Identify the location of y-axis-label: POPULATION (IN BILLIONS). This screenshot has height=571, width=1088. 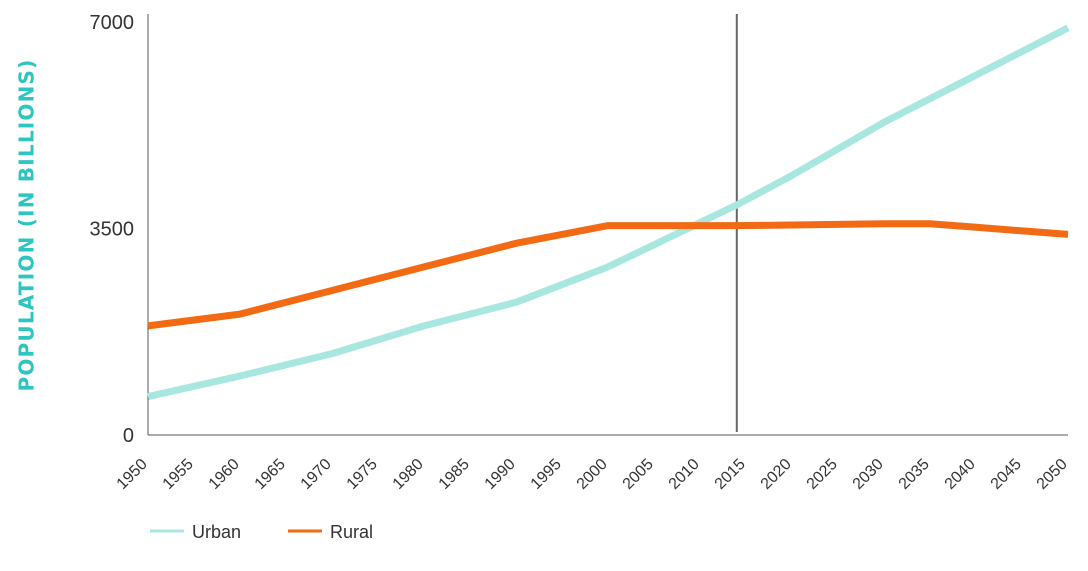
(26, 225).